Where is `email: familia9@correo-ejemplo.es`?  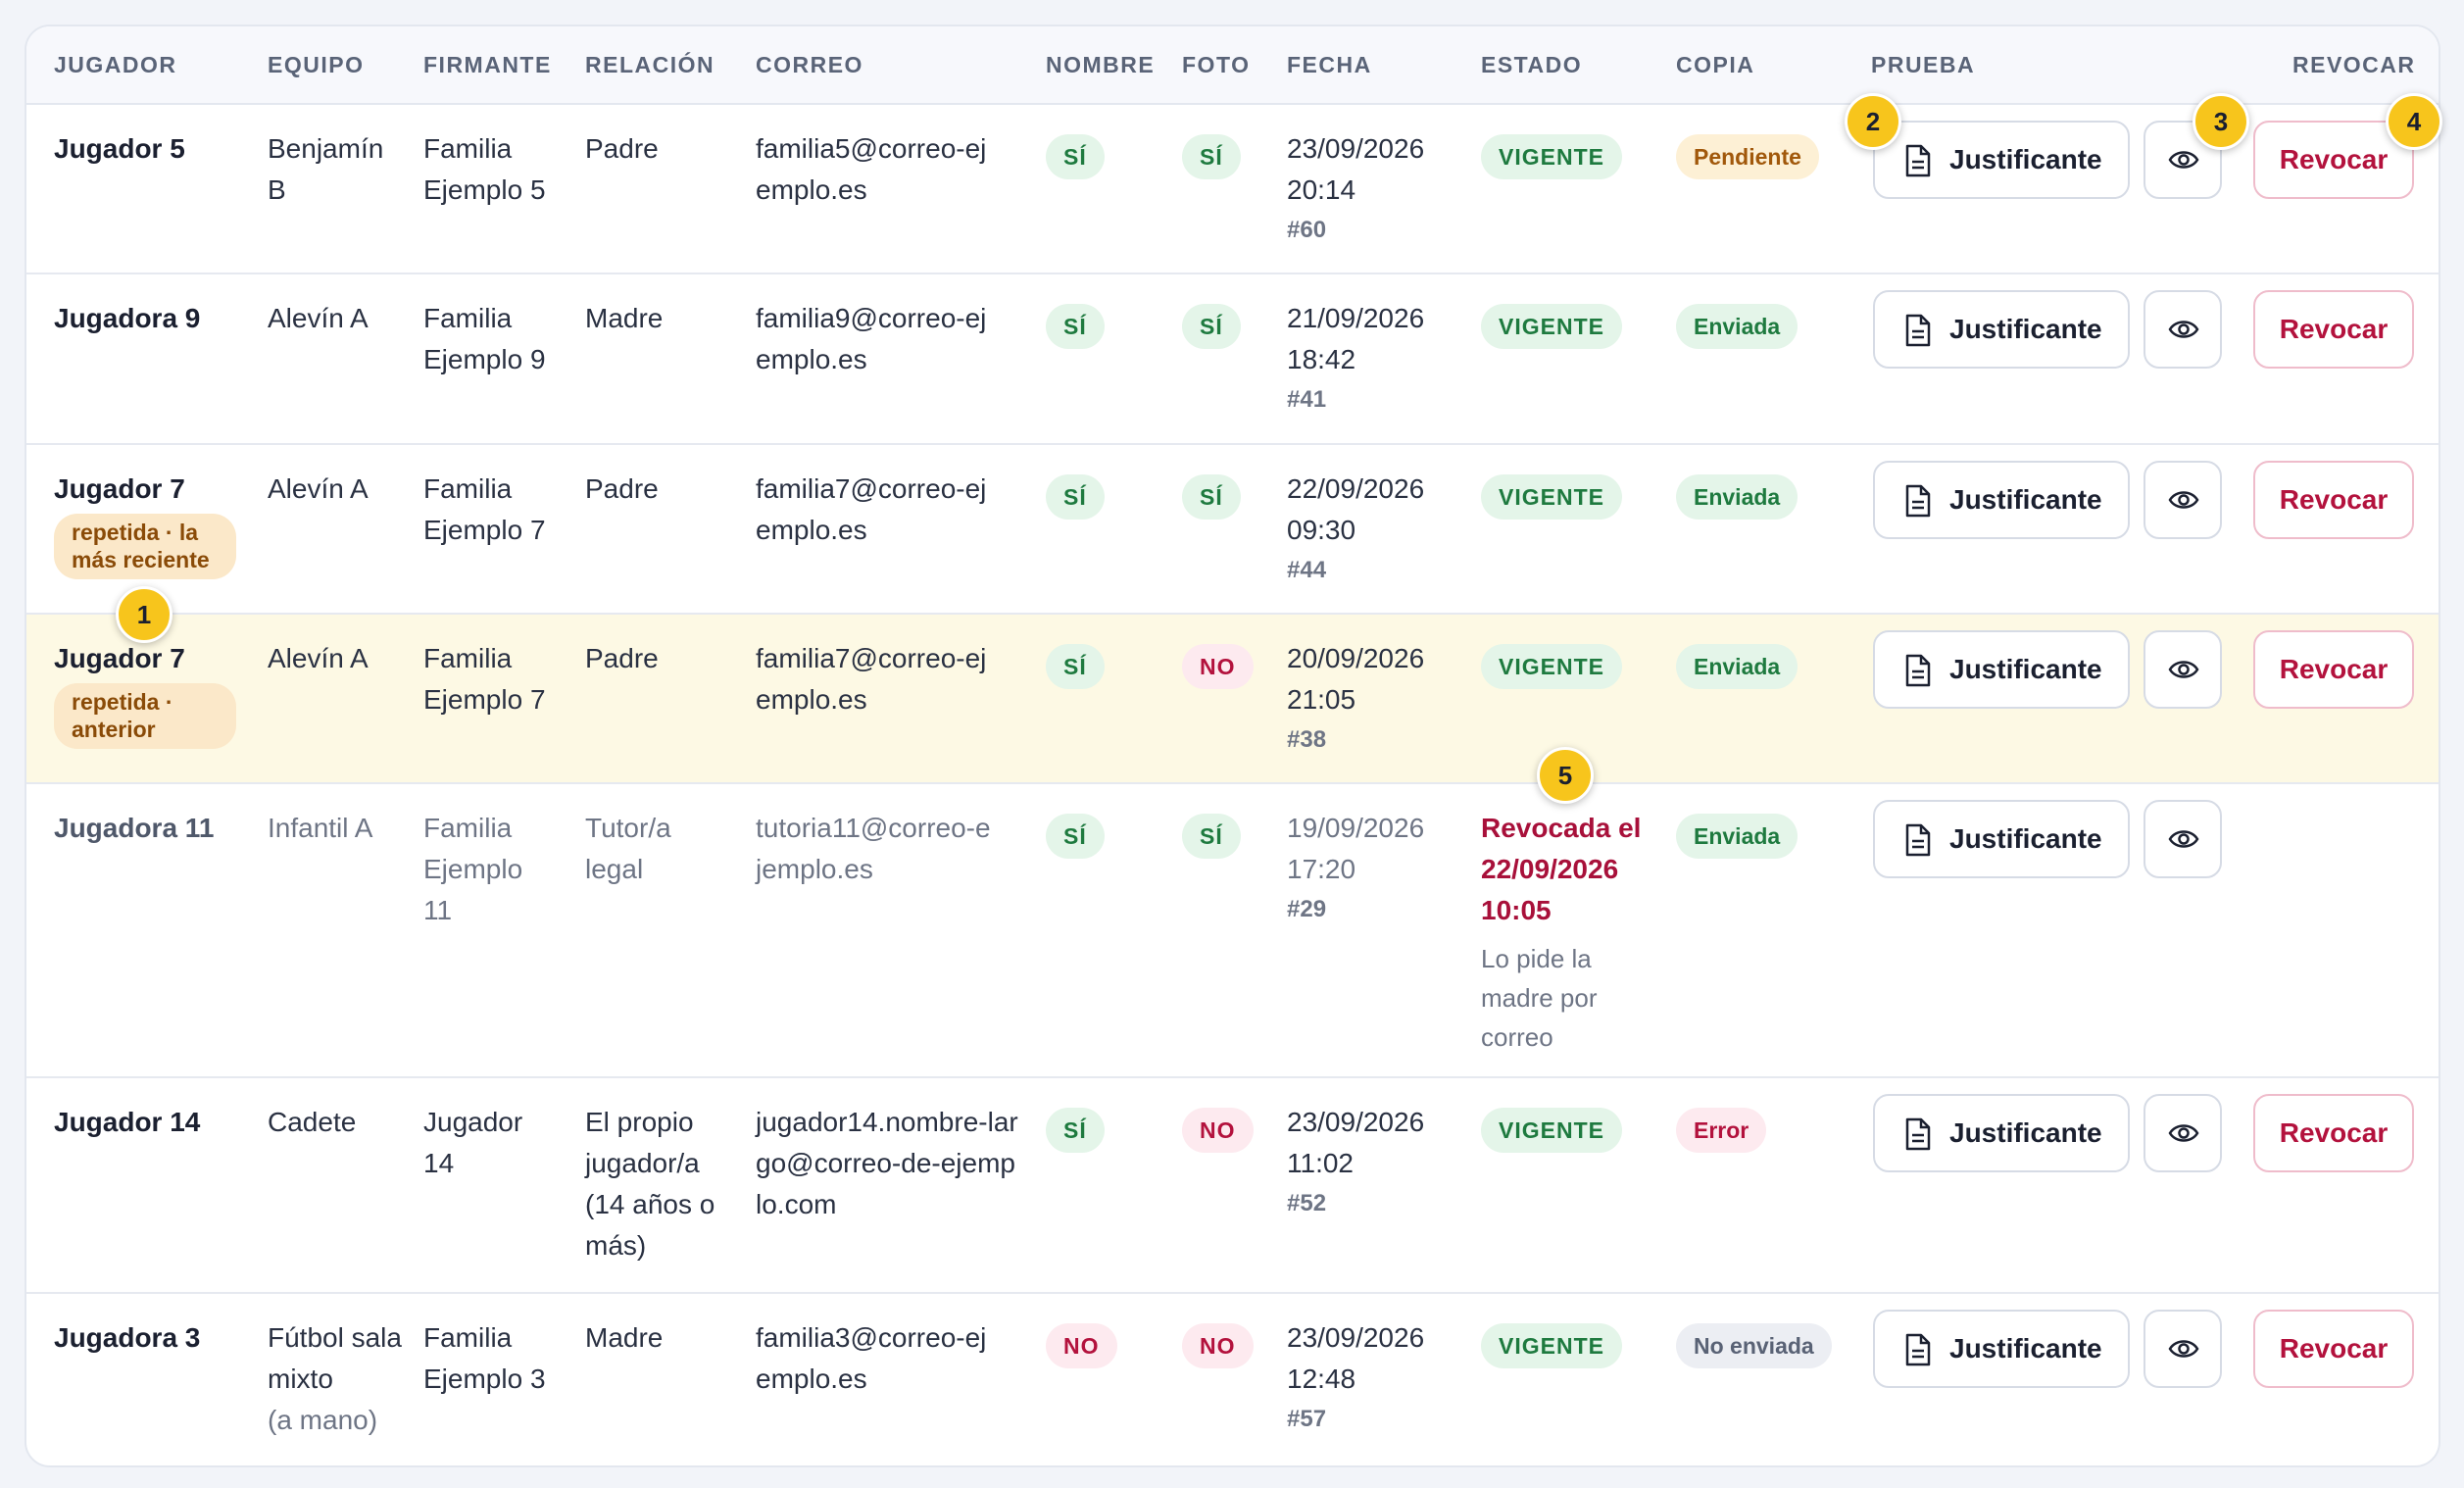 email: familia9@correo-ejemplo.es is located at coordinates (872, 339).